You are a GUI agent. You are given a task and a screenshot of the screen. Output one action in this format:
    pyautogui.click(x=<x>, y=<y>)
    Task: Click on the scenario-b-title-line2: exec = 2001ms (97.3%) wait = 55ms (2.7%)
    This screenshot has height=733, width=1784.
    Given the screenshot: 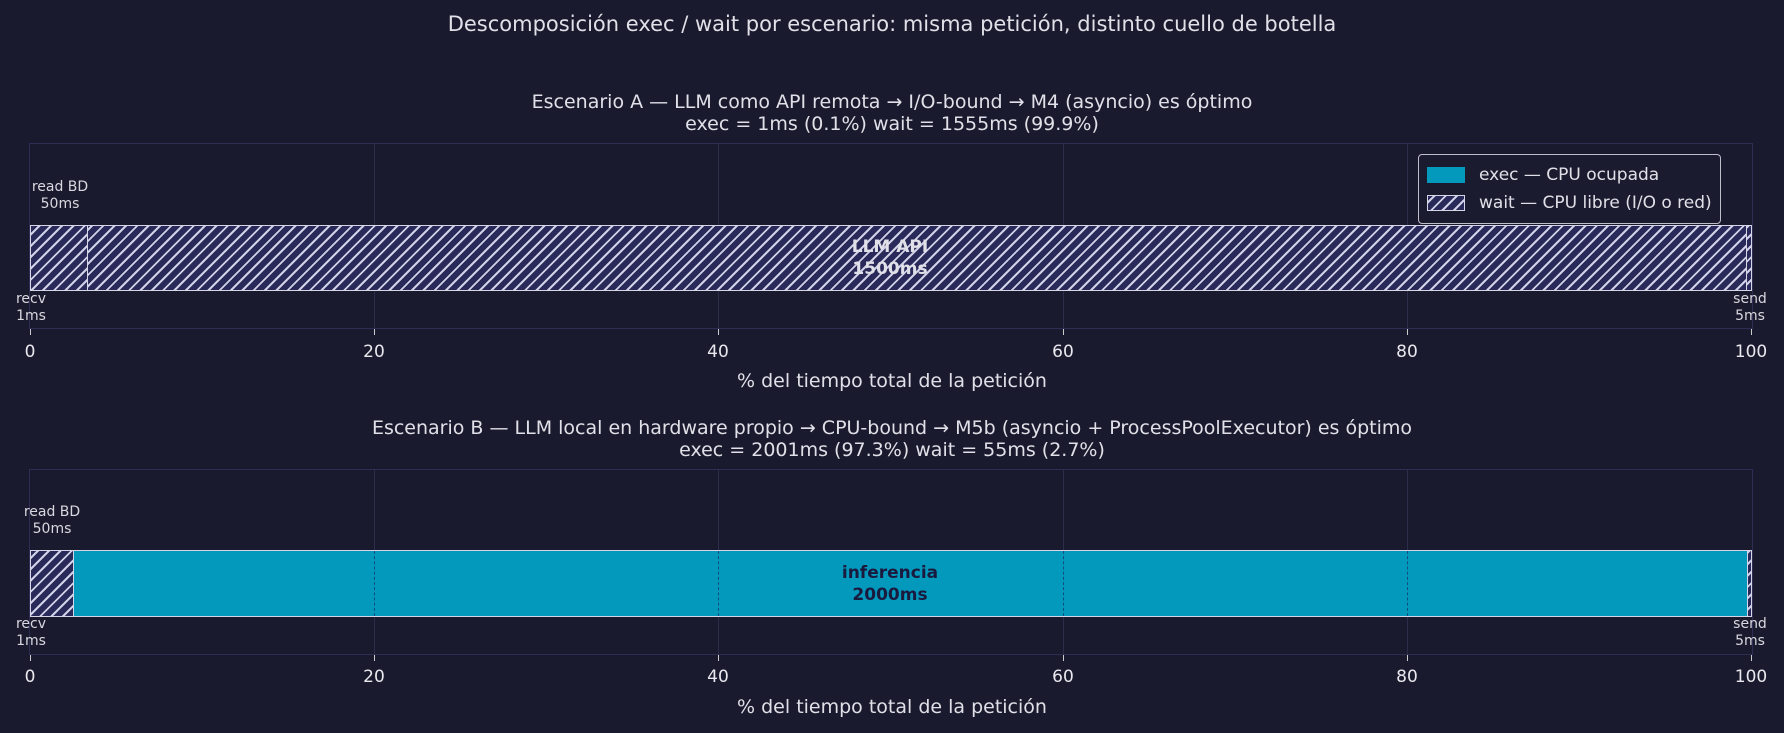 What is the action you would take?
    pyautogui.click(x=892, y=450)
    